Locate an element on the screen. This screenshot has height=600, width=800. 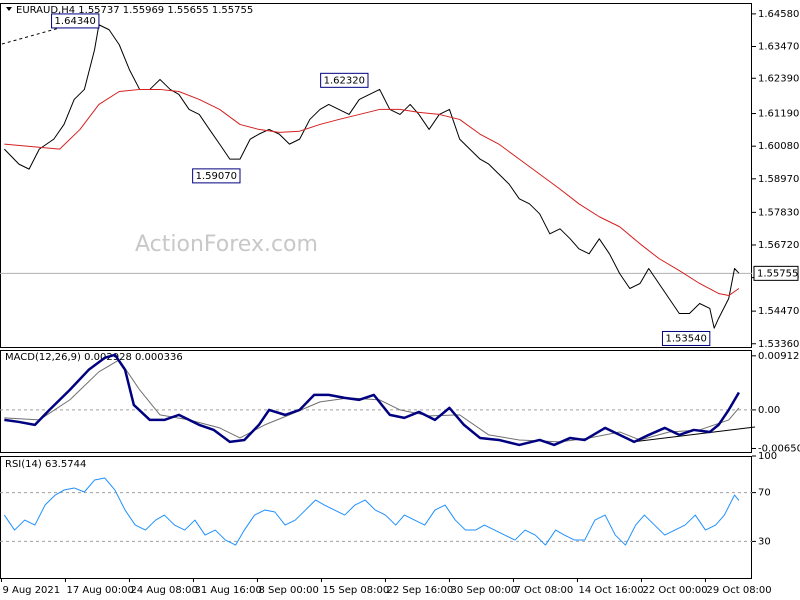
x-tick-label: 22 Sep 16:00 is located at coordinates (419, 590).